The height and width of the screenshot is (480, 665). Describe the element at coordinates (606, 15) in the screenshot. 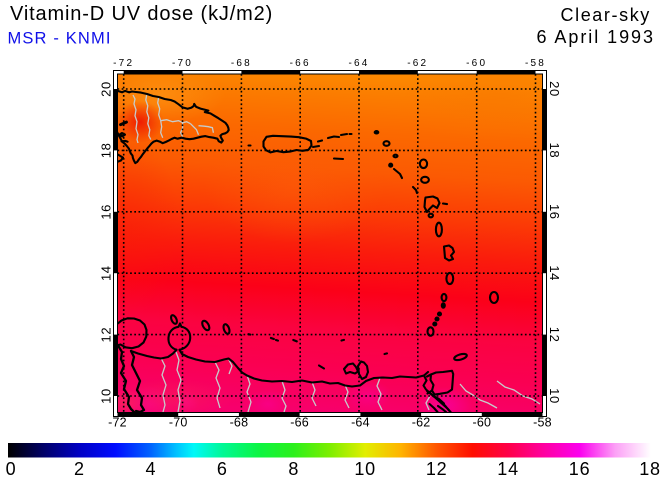

I see `svg-text: Clear-sky` at that location.